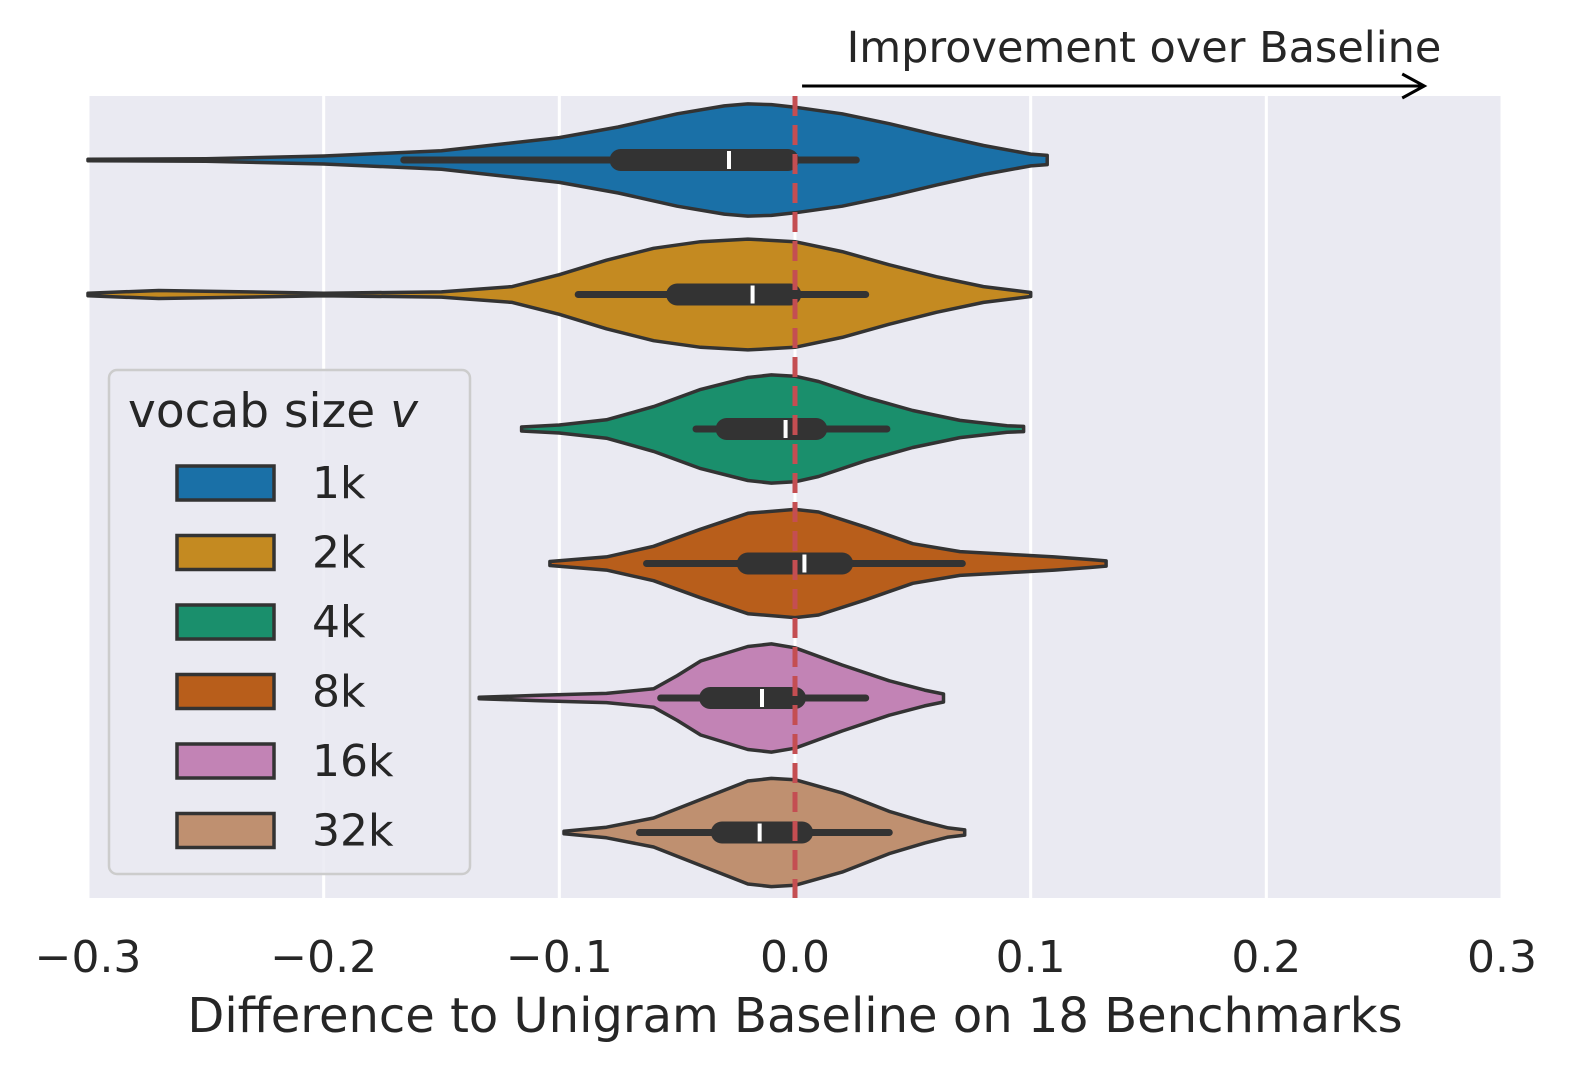  I want to click on x-tick-label: 0.0, so click(795, 957).